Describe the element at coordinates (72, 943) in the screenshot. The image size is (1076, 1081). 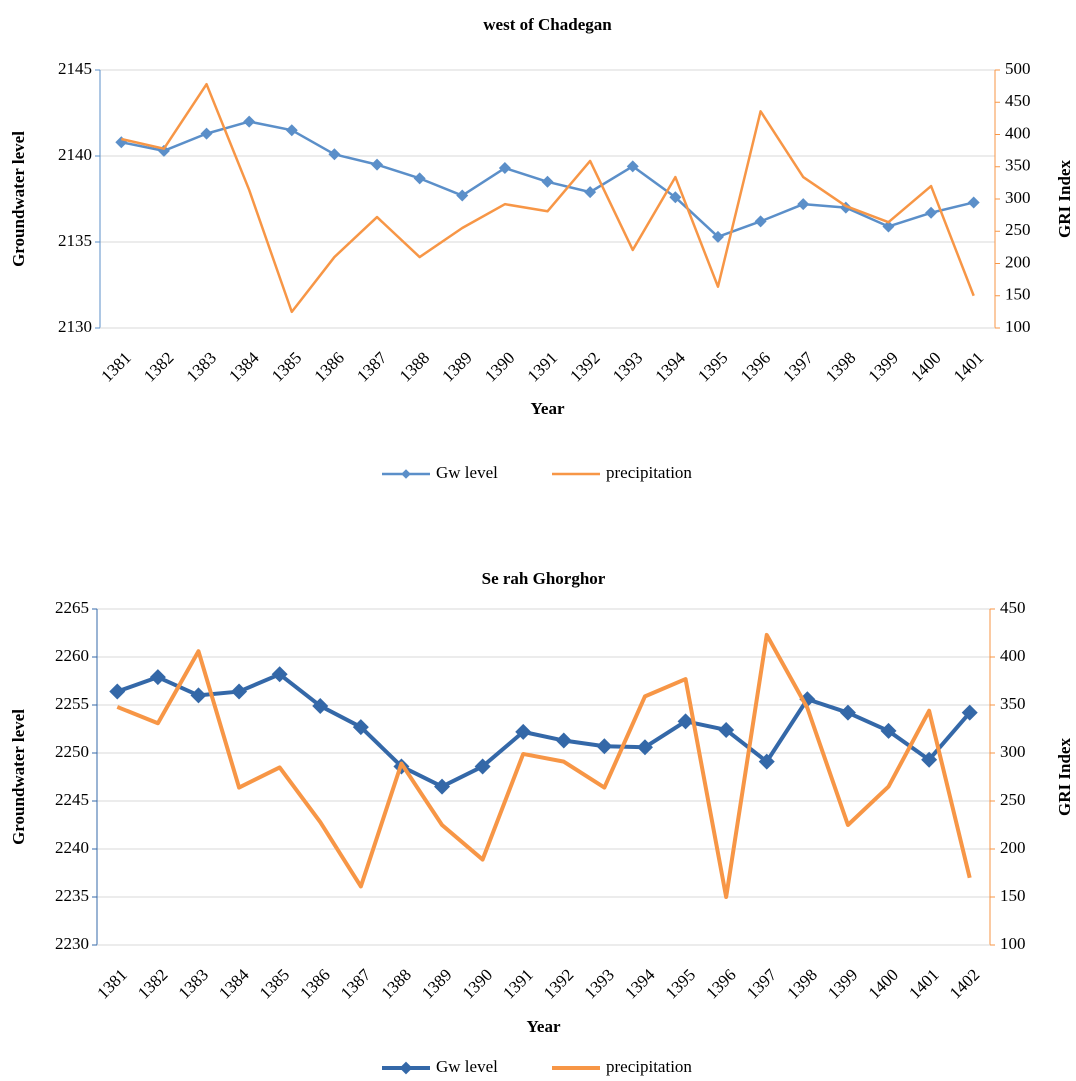
I see `y-tick-label: 2230` at that location.